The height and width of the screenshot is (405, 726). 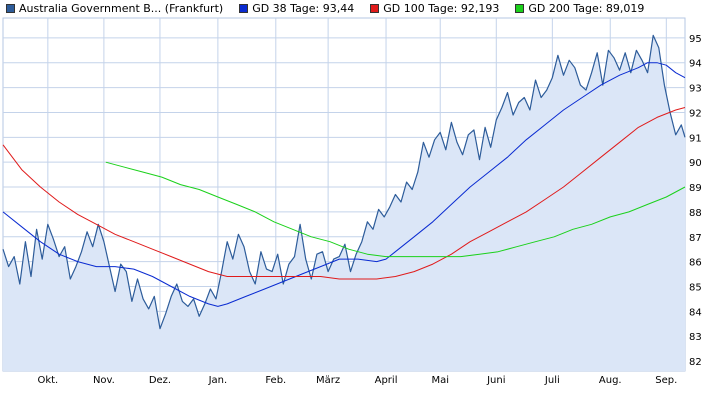 I want to click on legend-item-gd200: GD 200 Tage: 89,019, so click(x=579, y=8).